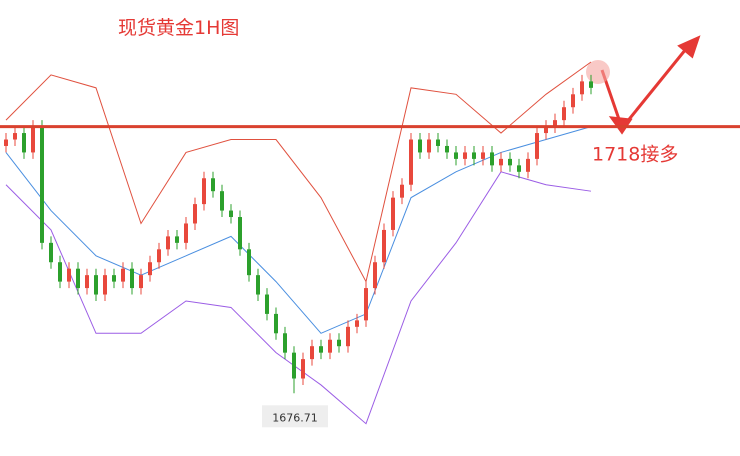  Describe the element at coordinates (646, 87) in the screenshot. I see `arrow-path` at that location.